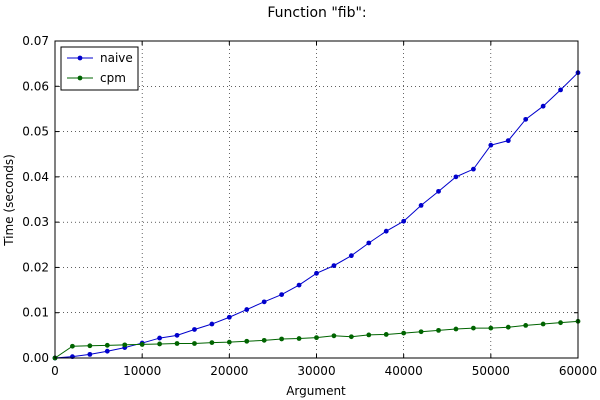 The image size is (600, 400). Describe the element at coordinates (116, 58) in the screenshot. I see `legend-label-naive: naive` at that location.